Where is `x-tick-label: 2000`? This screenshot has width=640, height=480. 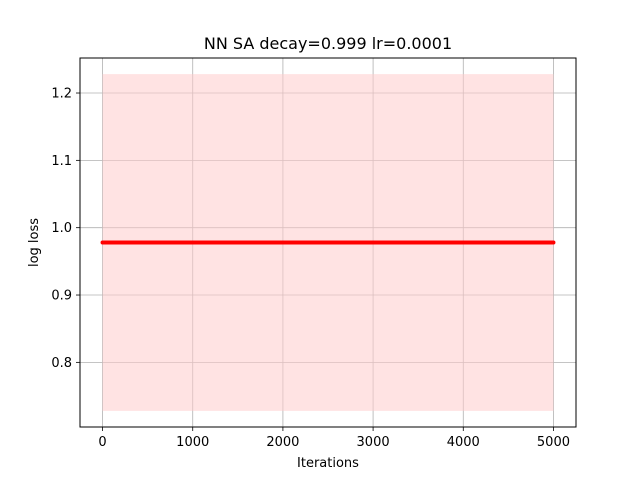
x-tick-label: 2000 is located at coordinates (282, 442).